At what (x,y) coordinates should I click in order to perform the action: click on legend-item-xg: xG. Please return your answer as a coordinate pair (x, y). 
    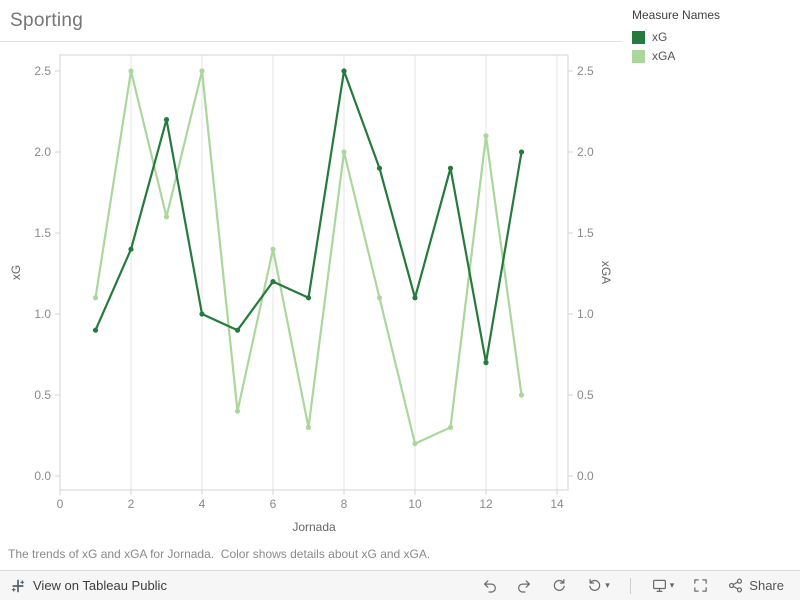
    Looking at the image, I should click on (712, 37).